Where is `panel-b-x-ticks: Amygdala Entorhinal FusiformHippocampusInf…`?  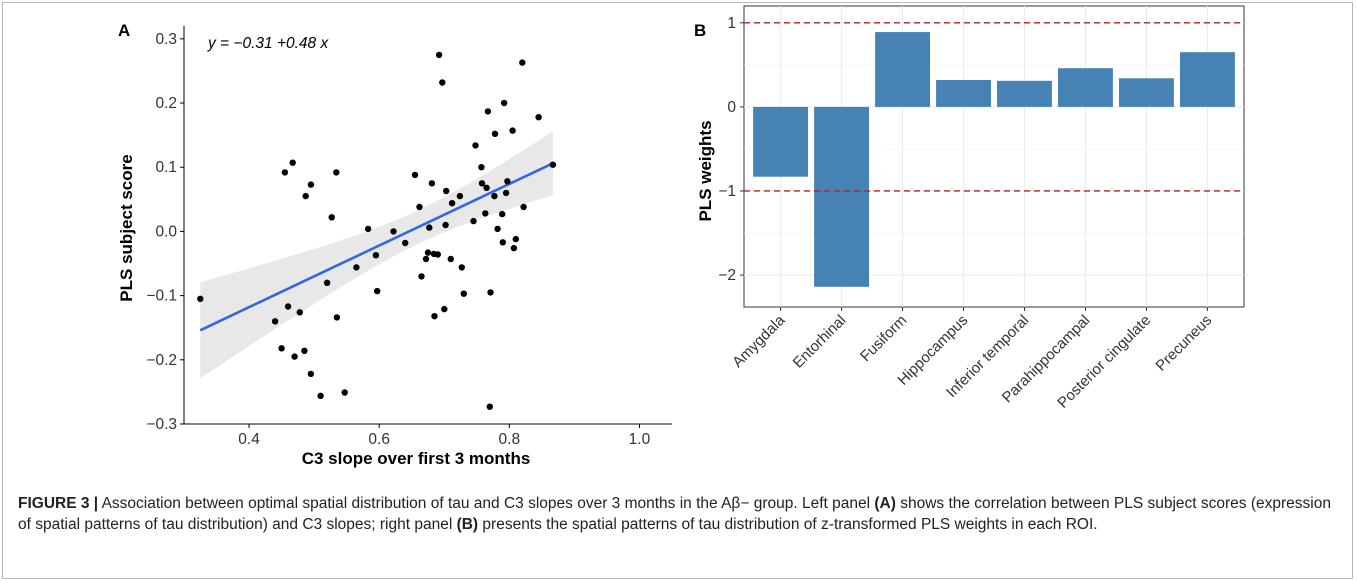 panel-b-x-ticks: Amygdala Entorhinal FusiformHippocampusInf… is located at coordinates (972, 359).